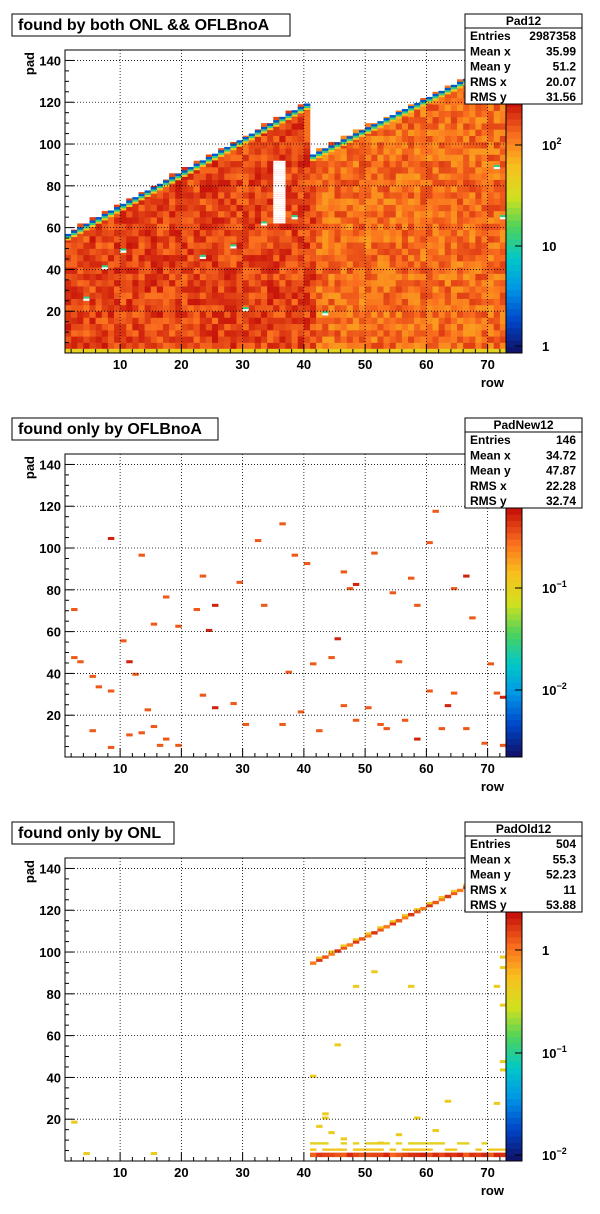 The height and width of the screenshot is (1214, 600). Describe the element at coordinates (514, 1146) in the screenshot. I see `color-scale-segment` at that location.